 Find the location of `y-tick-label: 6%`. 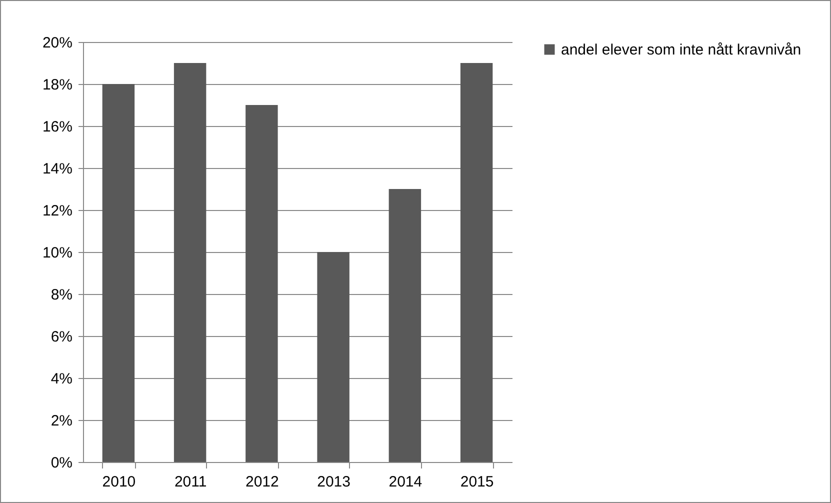

y-tick-label: 6% is located at coordinates (61, 337).